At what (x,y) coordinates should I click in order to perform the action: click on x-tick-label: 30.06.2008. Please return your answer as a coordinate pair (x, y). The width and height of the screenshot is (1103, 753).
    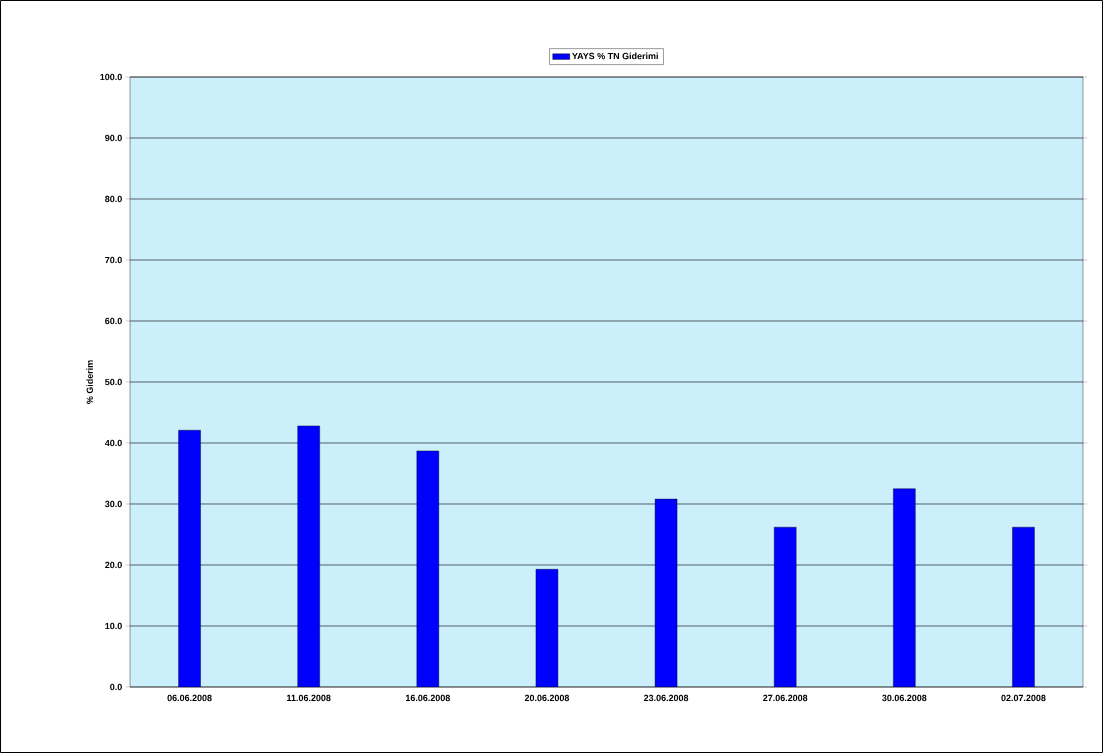
    Looking at the image, I should click on (904, 698).